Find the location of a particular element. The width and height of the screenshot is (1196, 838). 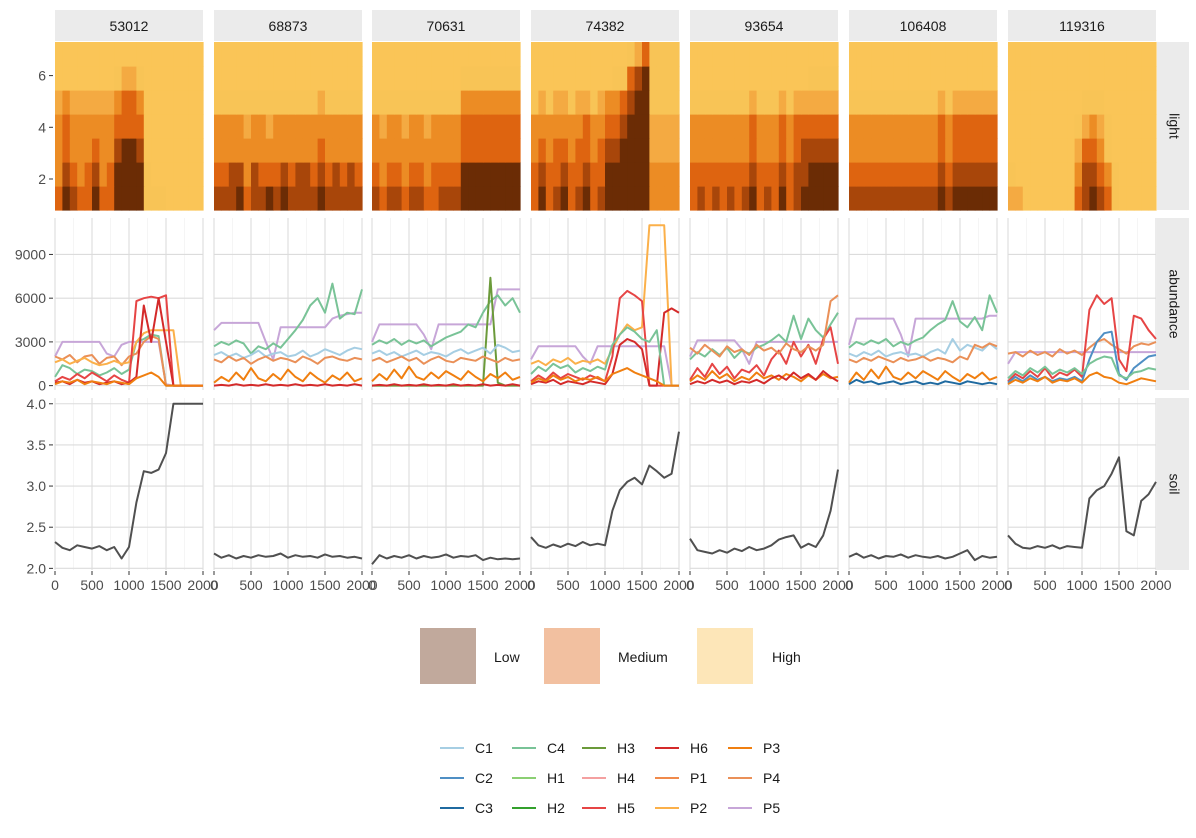

abundance-lines is located at coordinates (605, 305).